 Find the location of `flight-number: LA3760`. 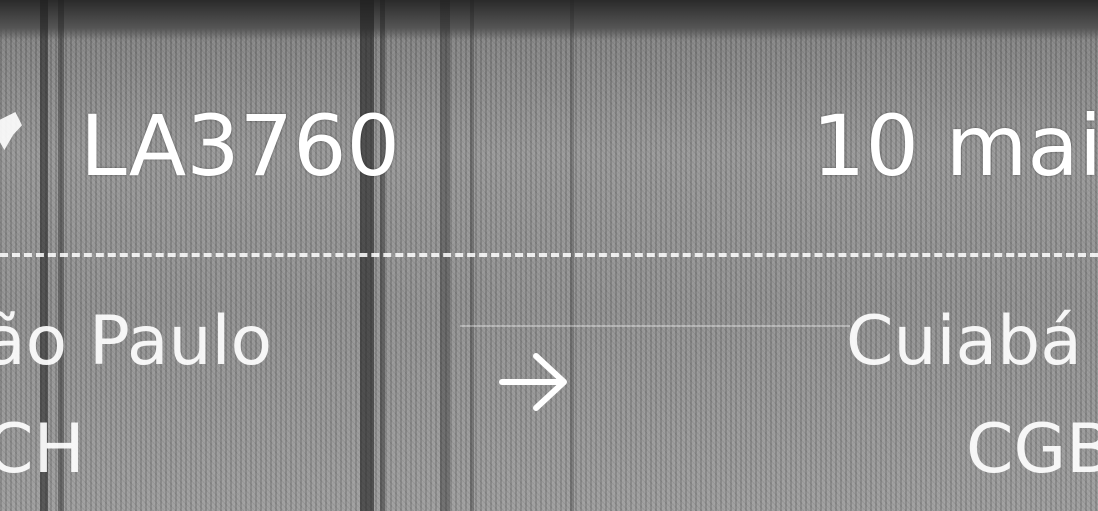

flight-number: LA3760 is located at coordinates (240, 146).